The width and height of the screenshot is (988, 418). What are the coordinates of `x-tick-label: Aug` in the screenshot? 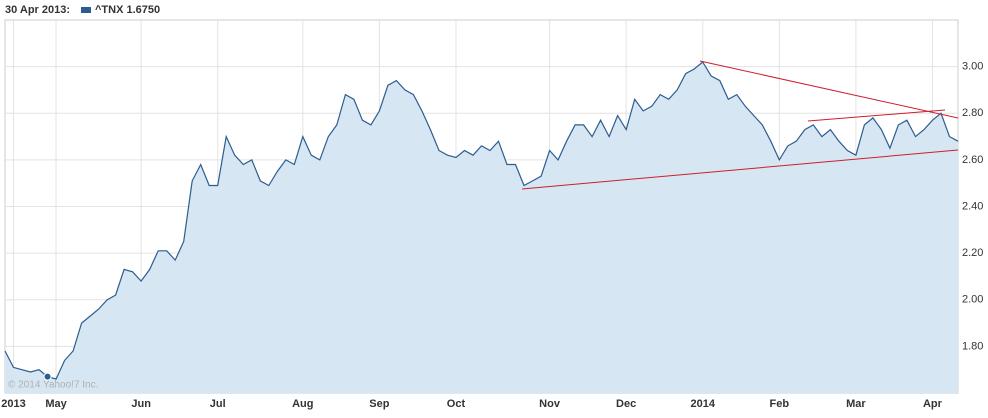 It's located at (302, 404).